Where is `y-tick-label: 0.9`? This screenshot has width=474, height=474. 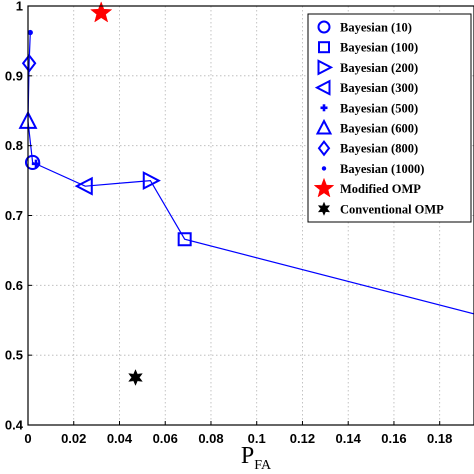
y-tick-label: 0.9 is located at coordinates (14, 75).